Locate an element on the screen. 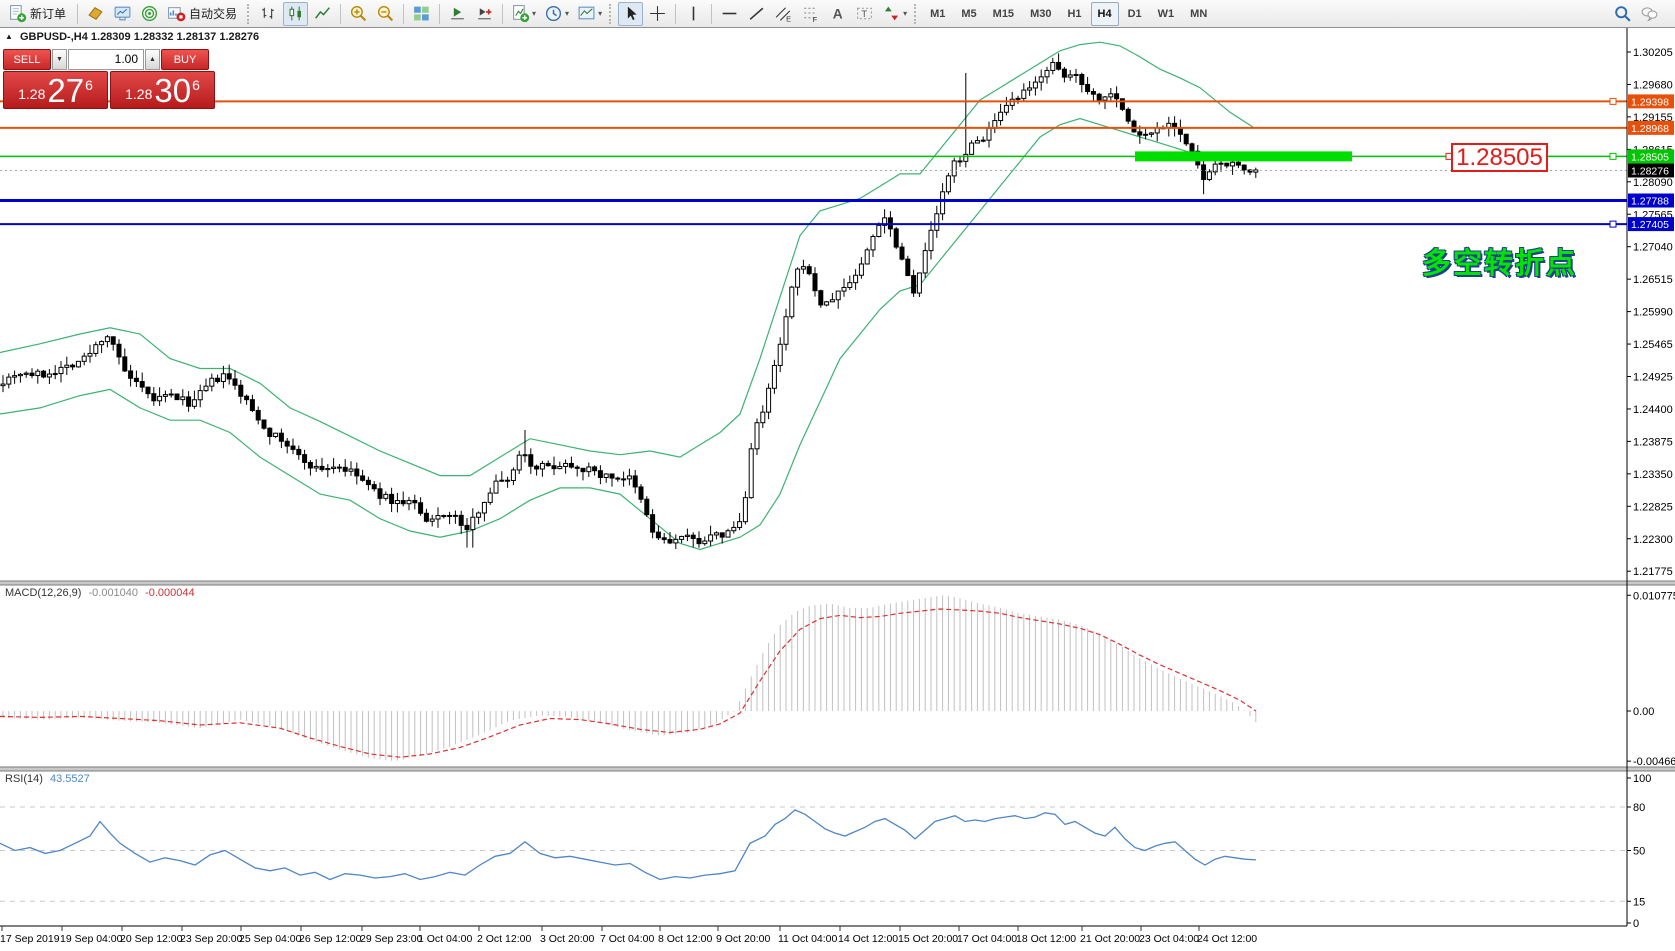 Image resolution: width=1675 pixels, height=951 pixels. svg-text: 1.27788 is located at coordinates (1650, 202).